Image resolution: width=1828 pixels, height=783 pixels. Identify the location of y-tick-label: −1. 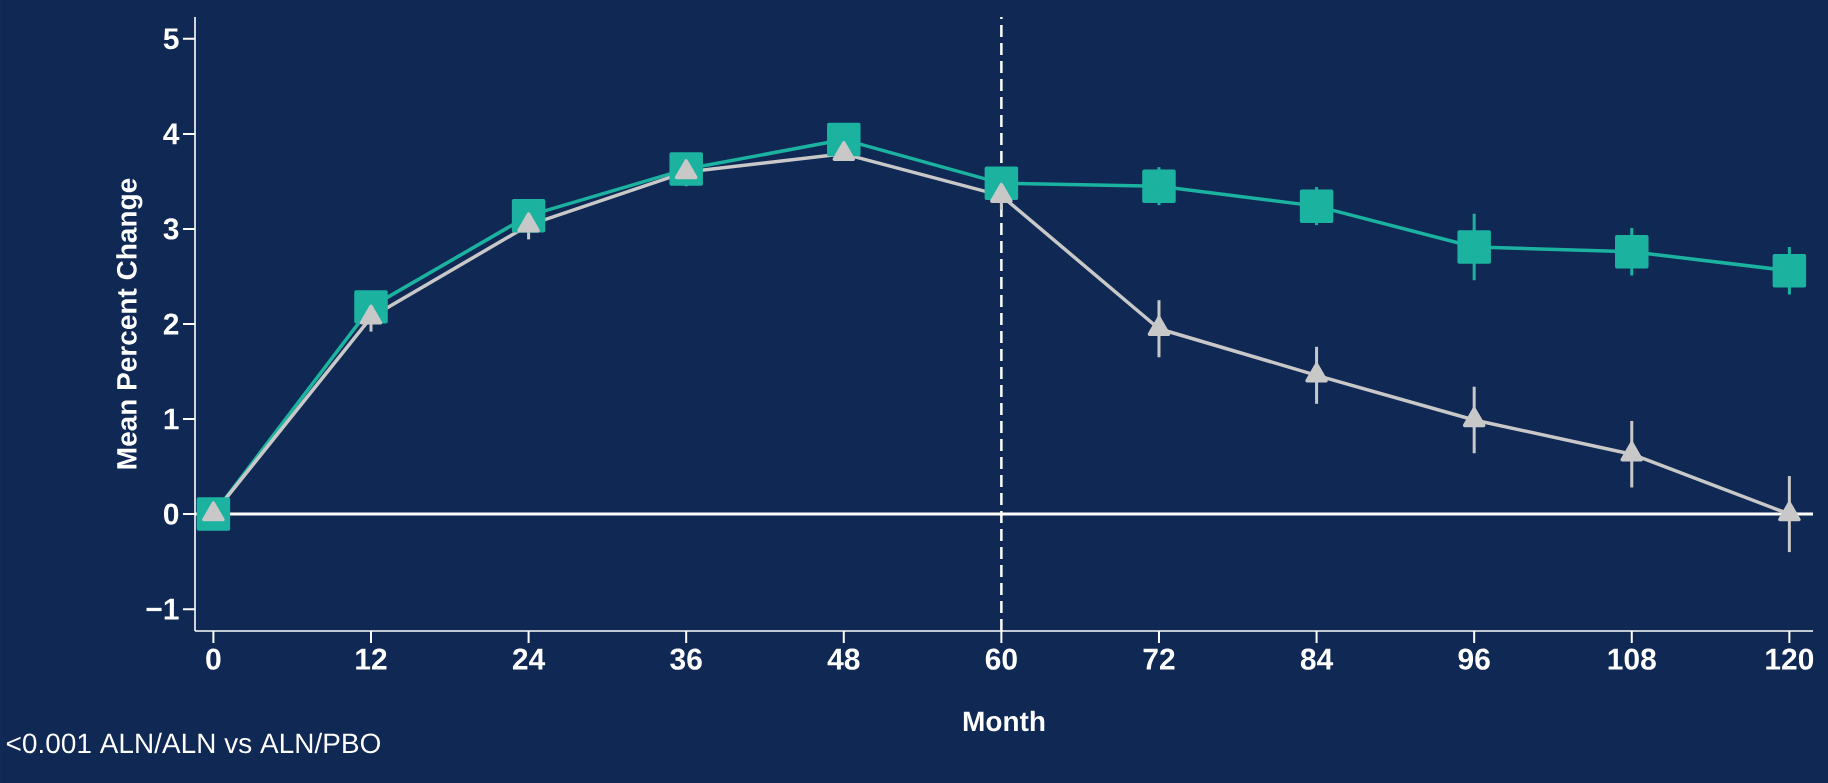
(162, 609).